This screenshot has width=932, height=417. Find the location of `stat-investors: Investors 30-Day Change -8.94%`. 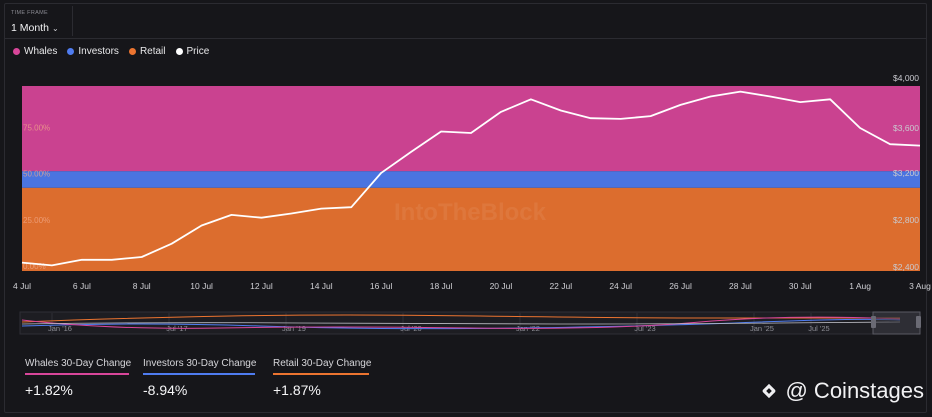

stat-investors: Investors 30-Day Change -8.94% is located at coordinates (203, 378).